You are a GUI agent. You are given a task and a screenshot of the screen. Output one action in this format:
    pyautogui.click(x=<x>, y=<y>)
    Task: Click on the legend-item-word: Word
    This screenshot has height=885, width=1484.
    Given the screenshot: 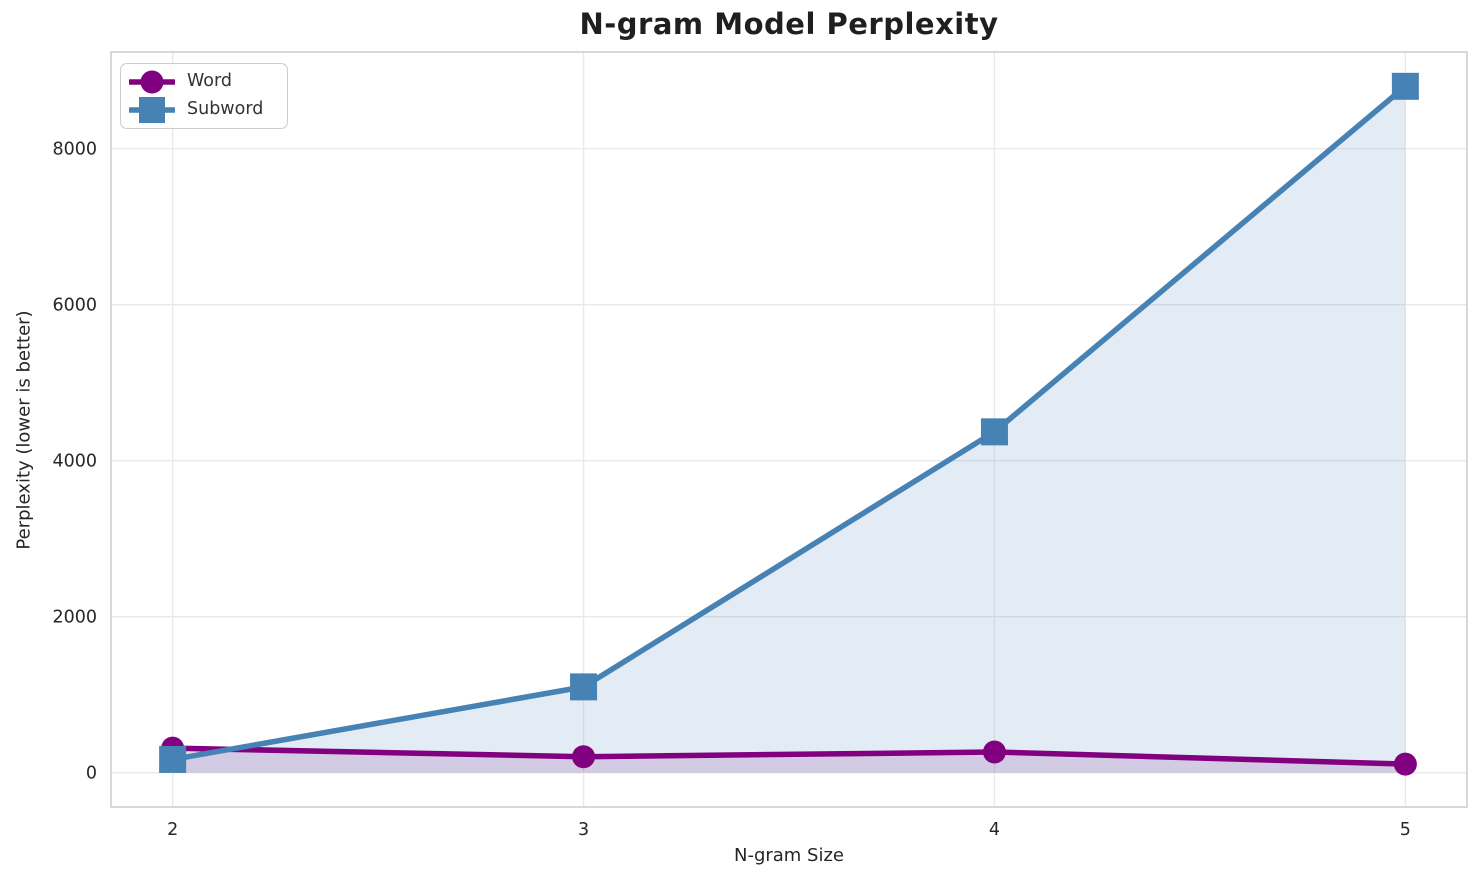 What is the action you would take?
    pyautogui.click(x=202, y=82)
    